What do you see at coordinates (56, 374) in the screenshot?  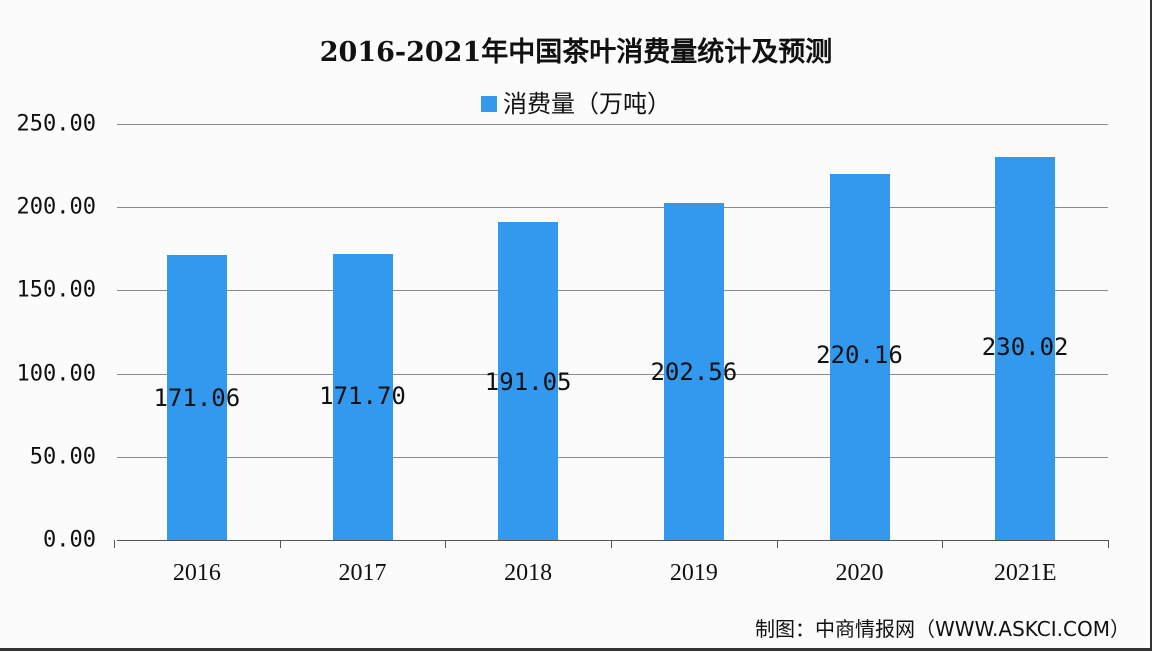 I see `y-tick-label: 100.00` at bounding box center [56, 374].